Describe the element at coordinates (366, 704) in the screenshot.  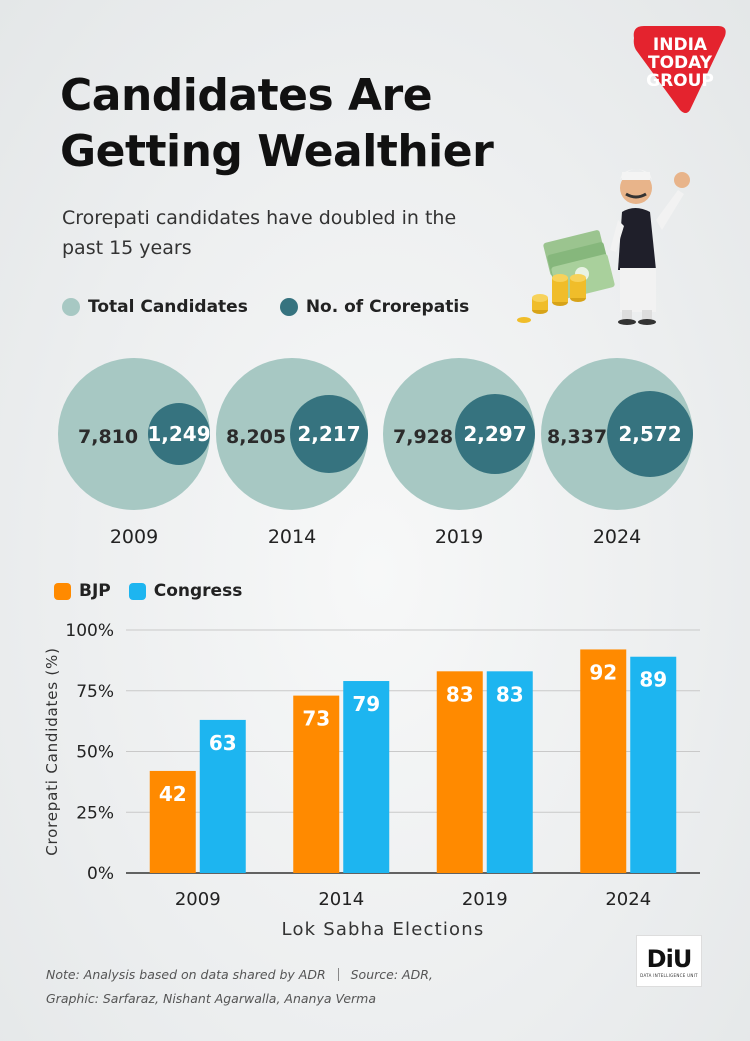
I see `data-label: 79` at that location.